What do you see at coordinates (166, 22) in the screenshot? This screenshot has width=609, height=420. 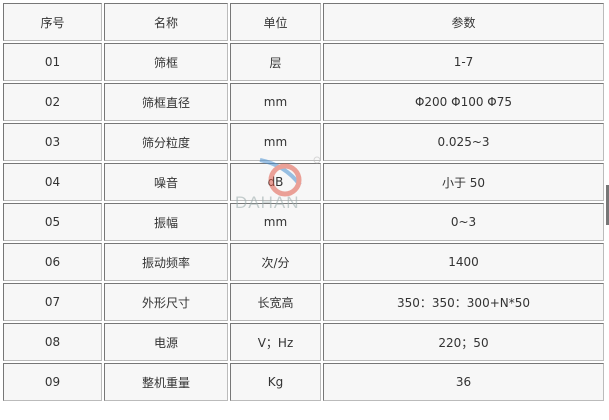 I see `header-cell: 名称` at bounding box center [166, 22].